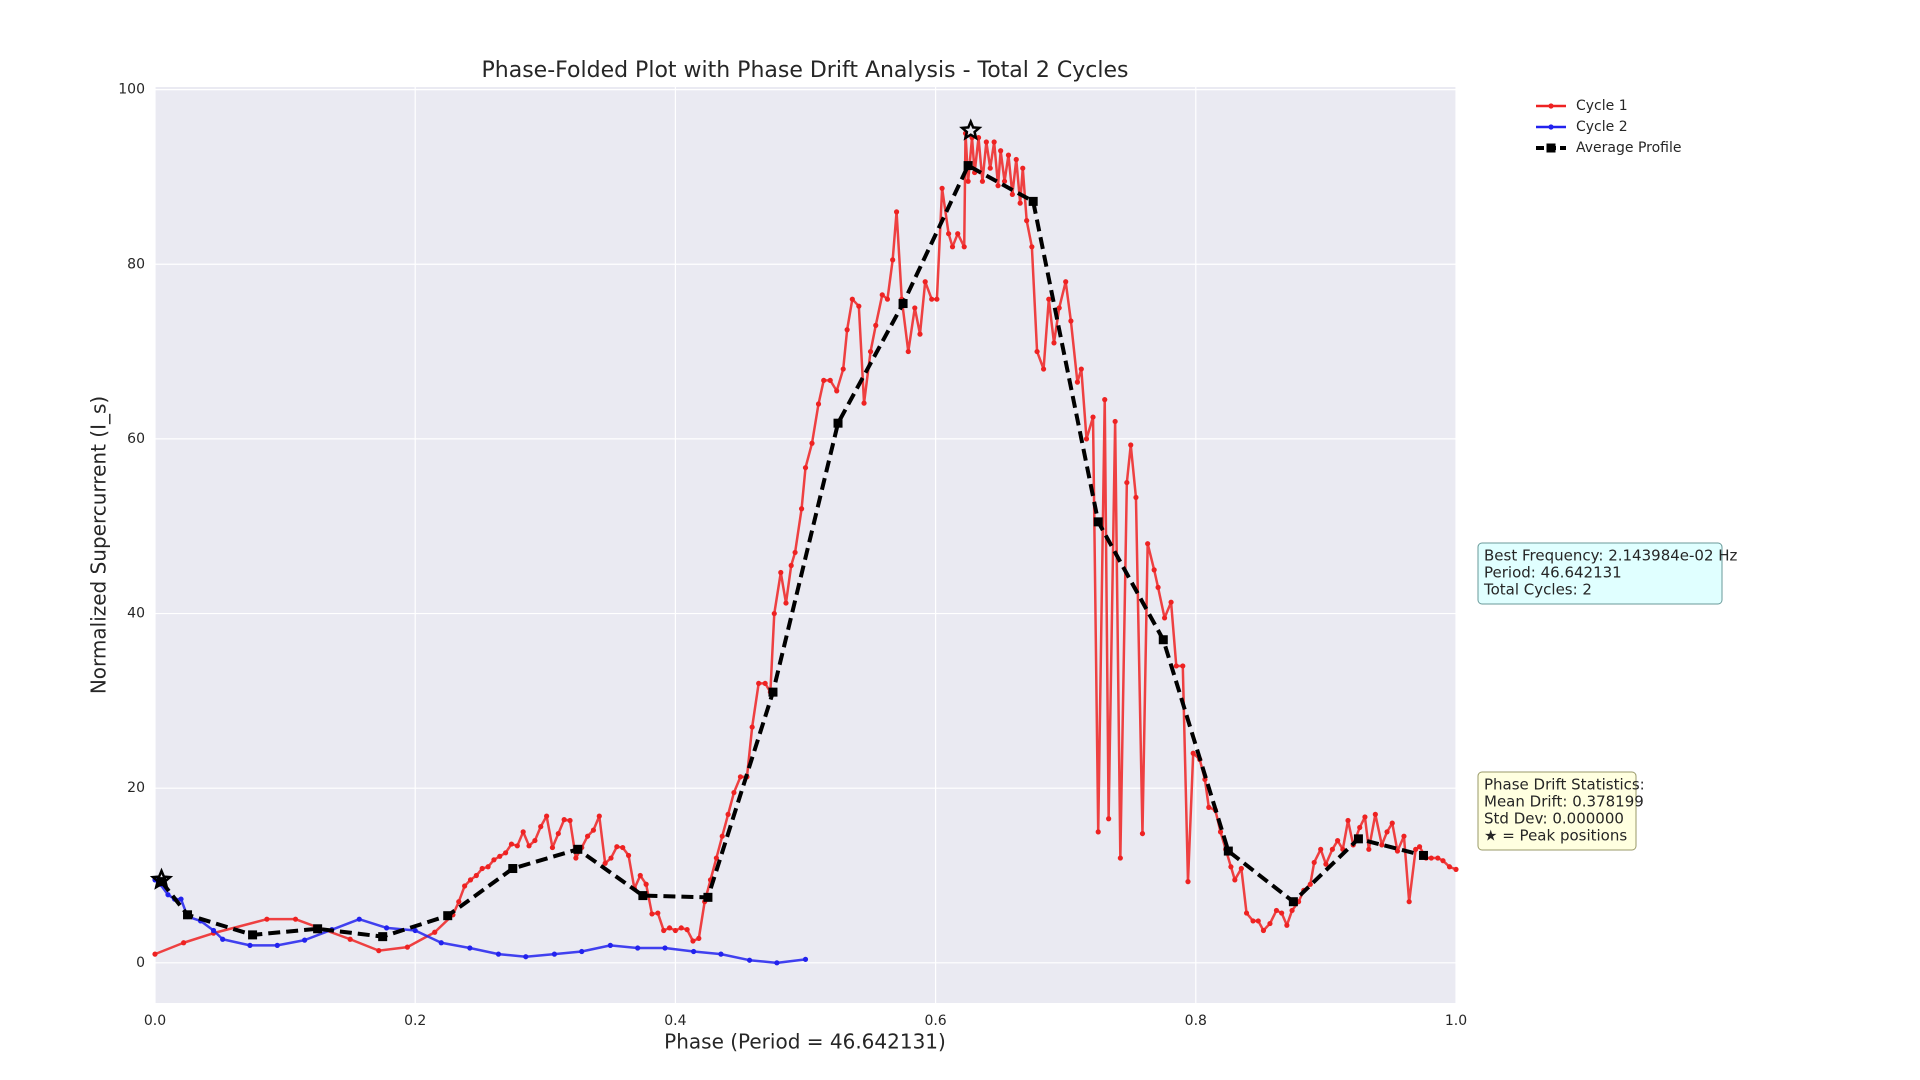  I want to click on annotation-background, so click(1600, 573).